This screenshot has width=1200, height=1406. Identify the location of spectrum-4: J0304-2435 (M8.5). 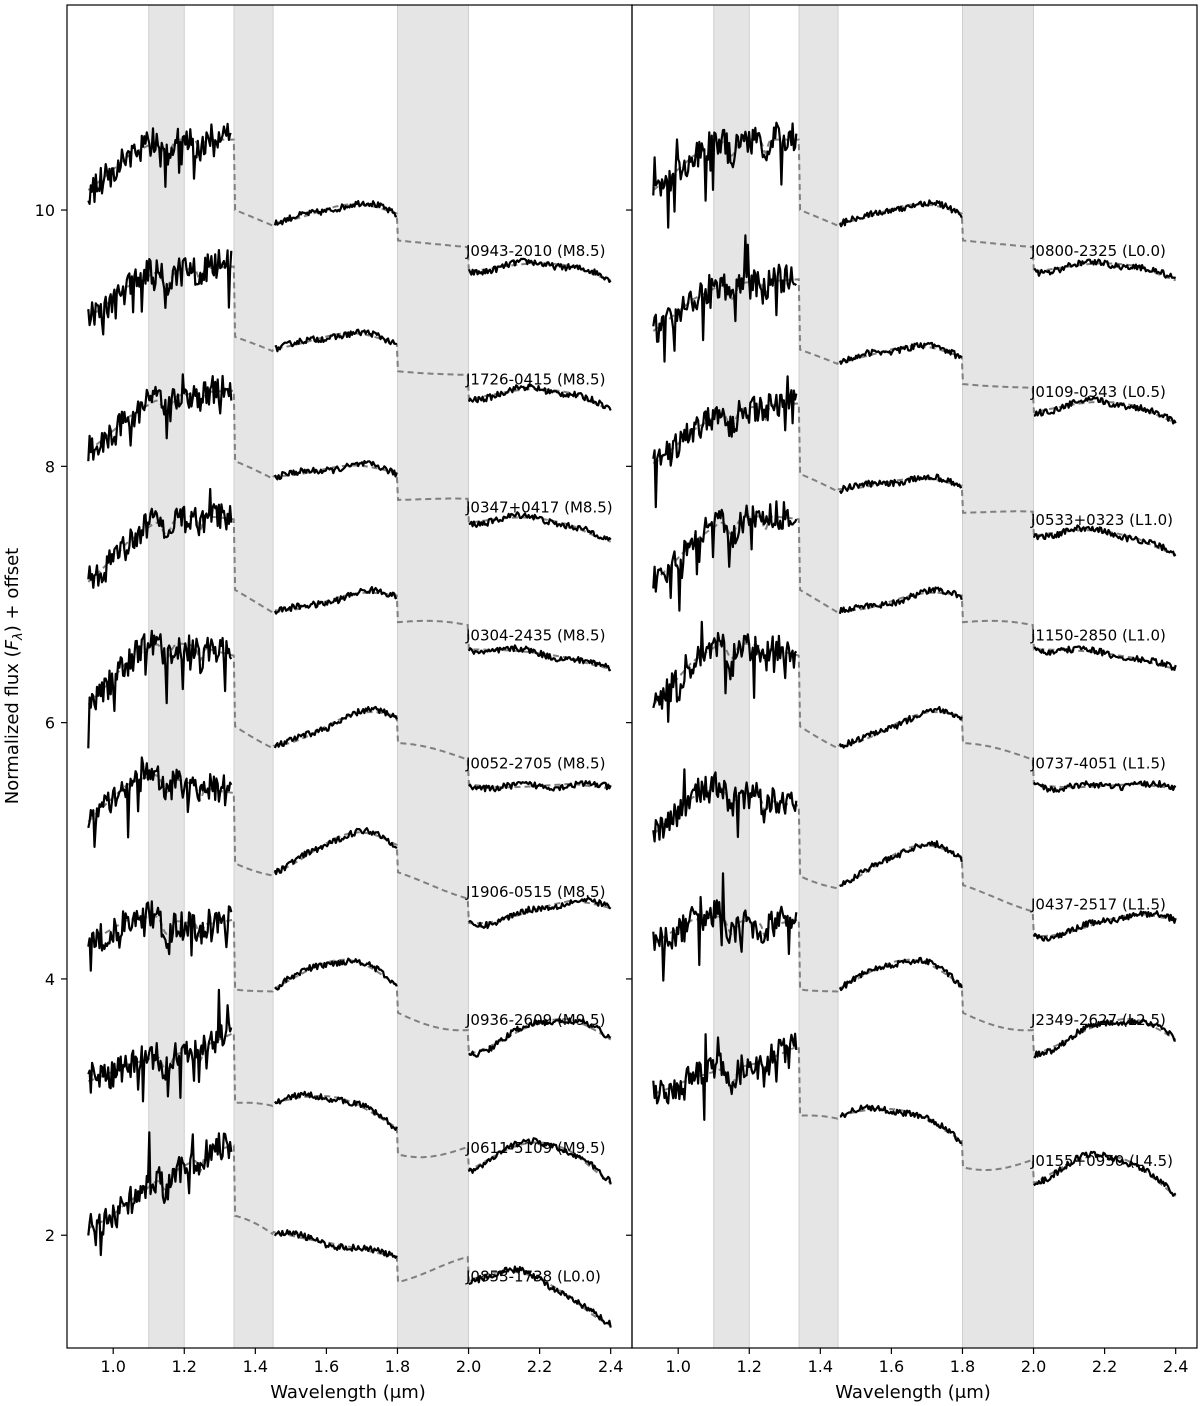
(349, 579).